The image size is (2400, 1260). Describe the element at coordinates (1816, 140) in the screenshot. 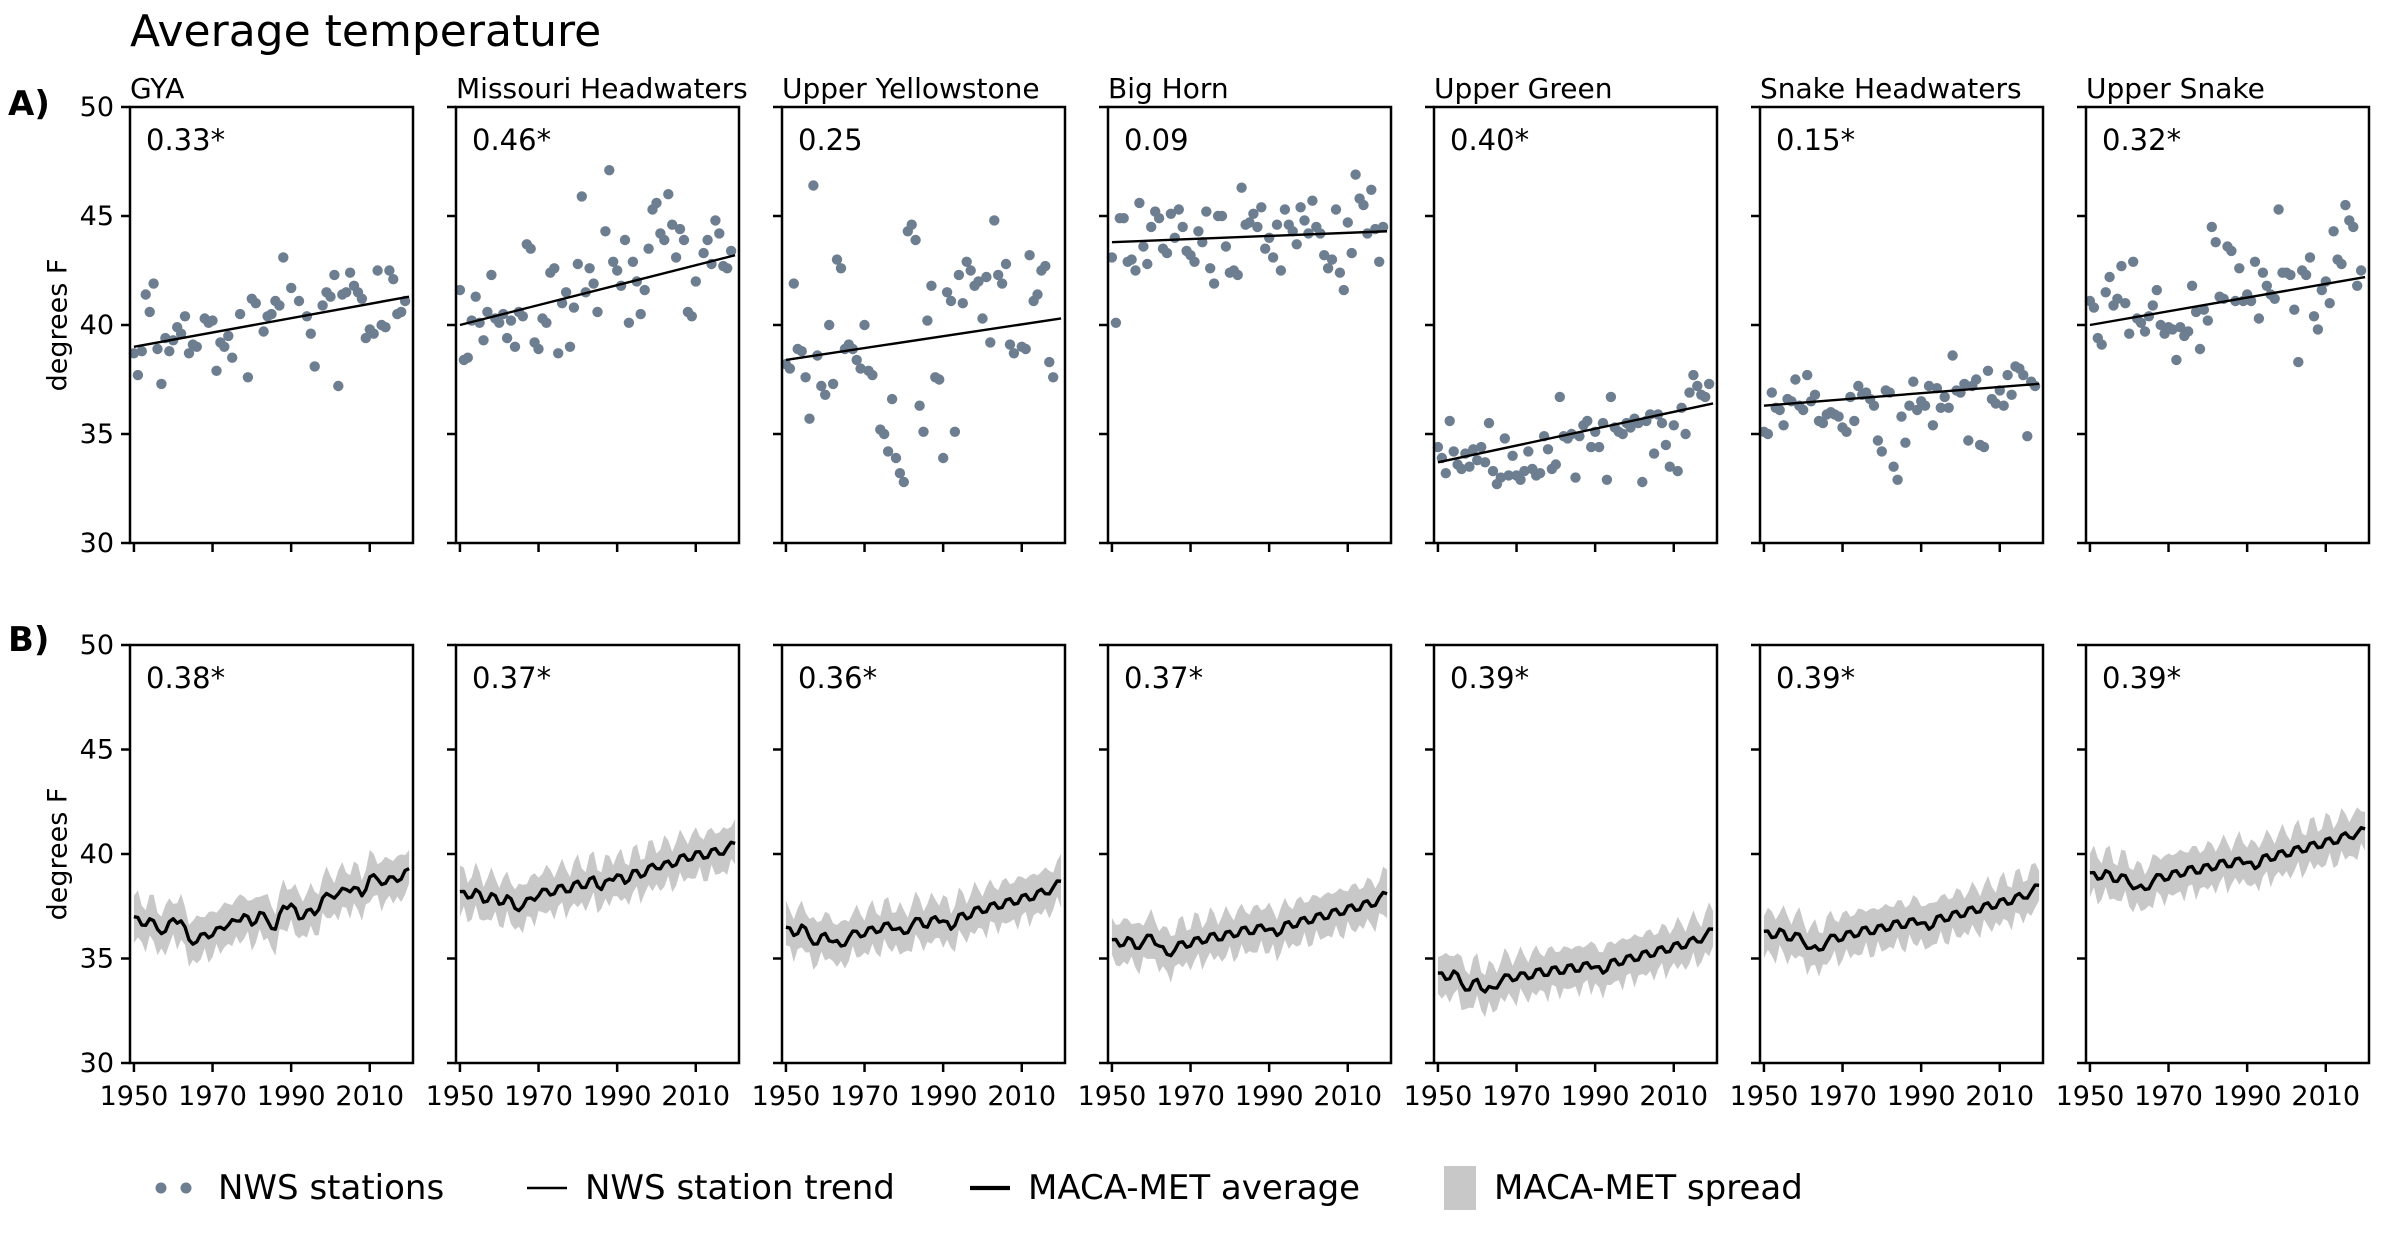

I see `annotation-a-snake-headwaters: 0.15*` at that location.